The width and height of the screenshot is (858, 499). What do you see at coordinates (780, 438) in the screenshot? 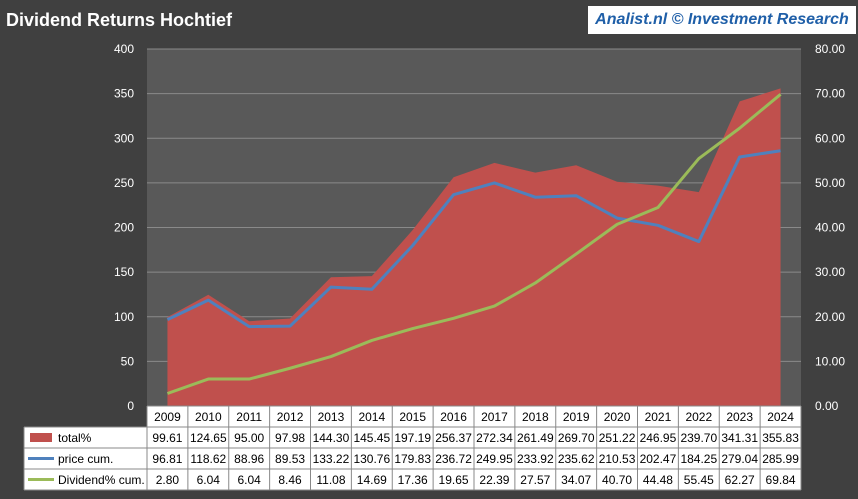
I see `data-label-total: 355.83` at bounding box center [780, 438].